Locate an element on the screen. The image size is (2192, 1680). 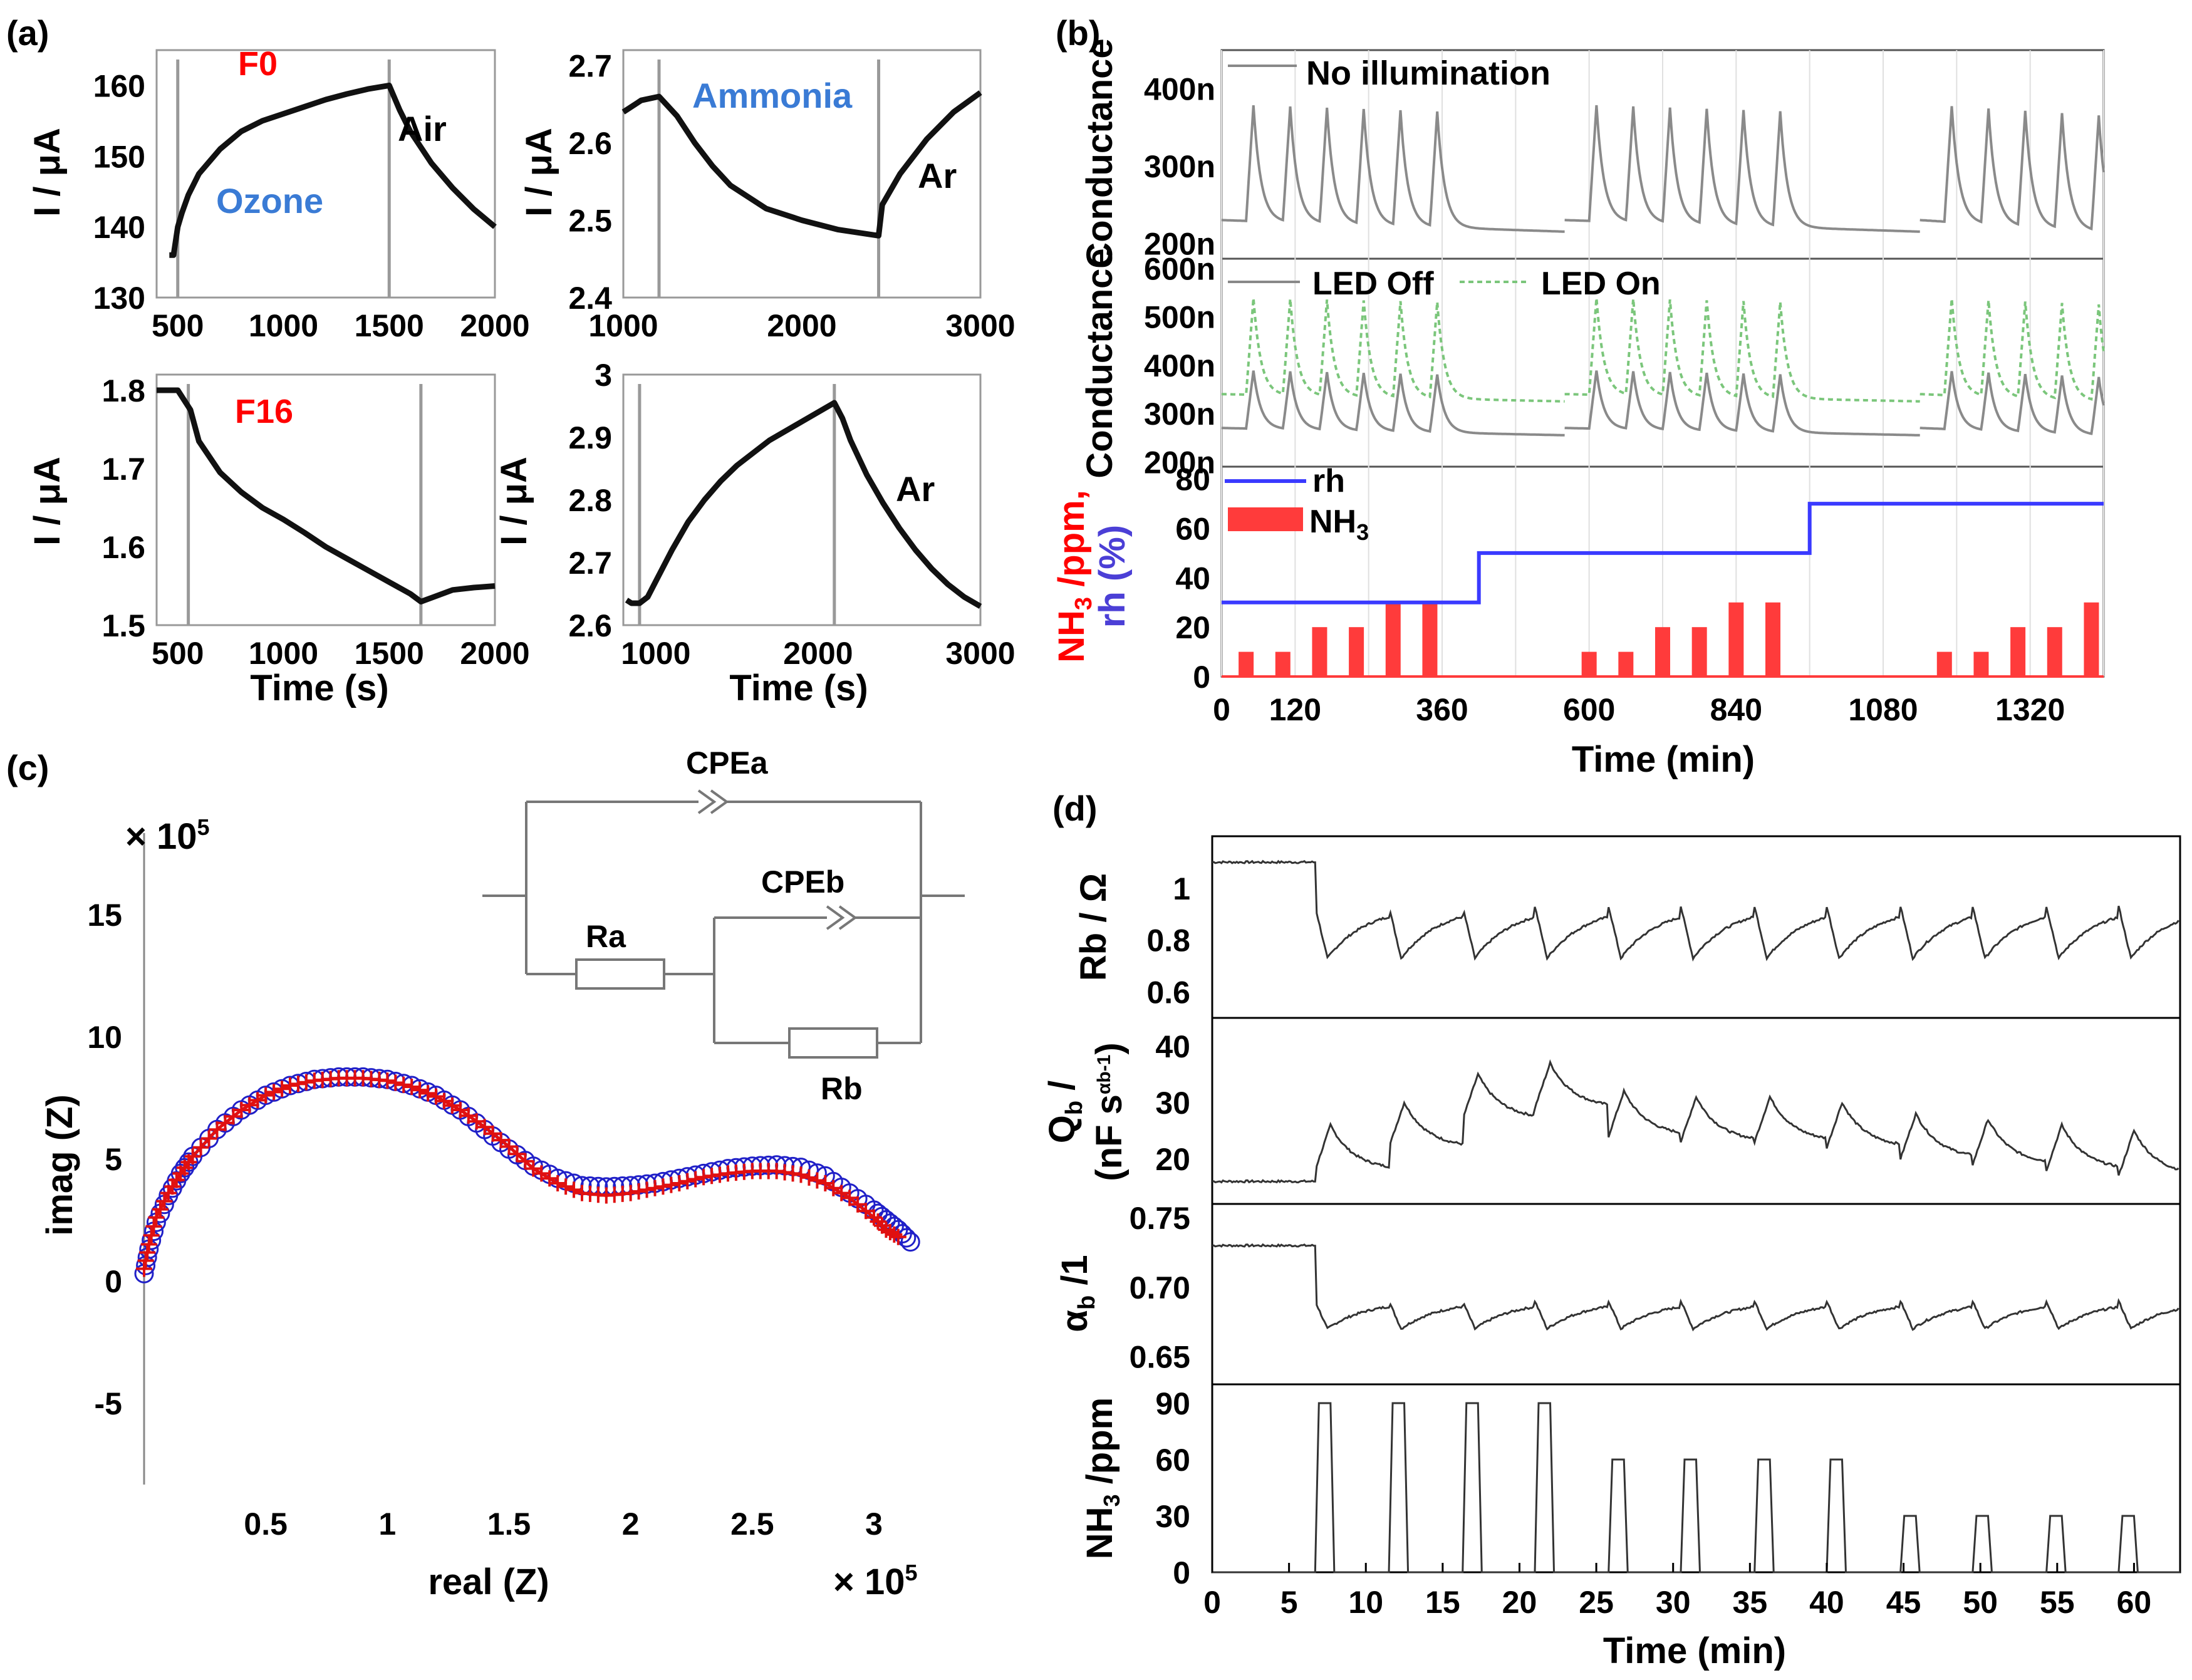
chart-d4-xtick: 5 is located at coordinates (1289, 1602).